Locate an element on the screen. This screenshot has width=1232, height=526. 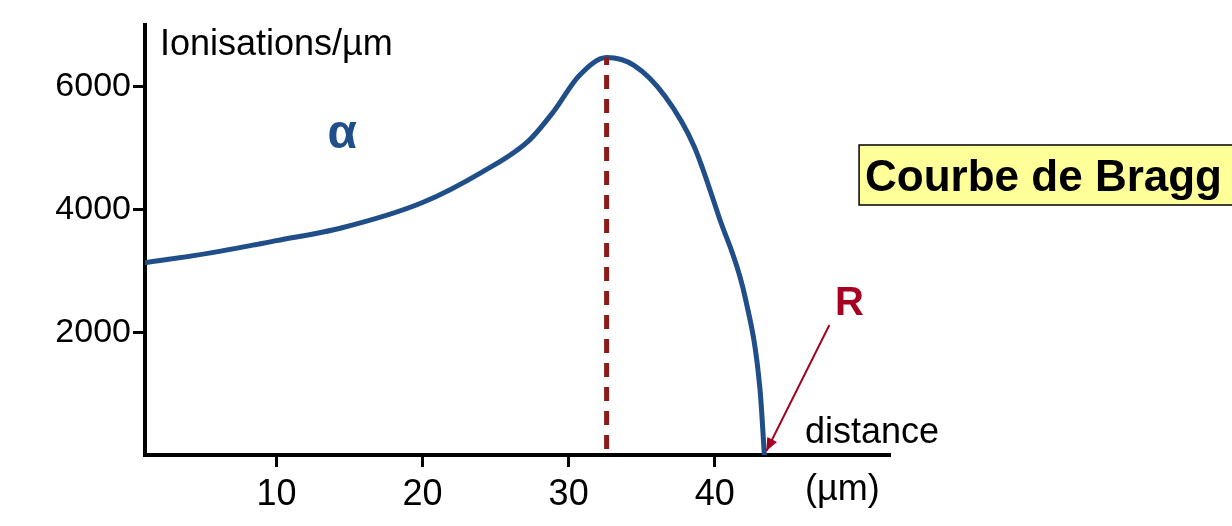
annotation: R is located at coordinates (849, 301).